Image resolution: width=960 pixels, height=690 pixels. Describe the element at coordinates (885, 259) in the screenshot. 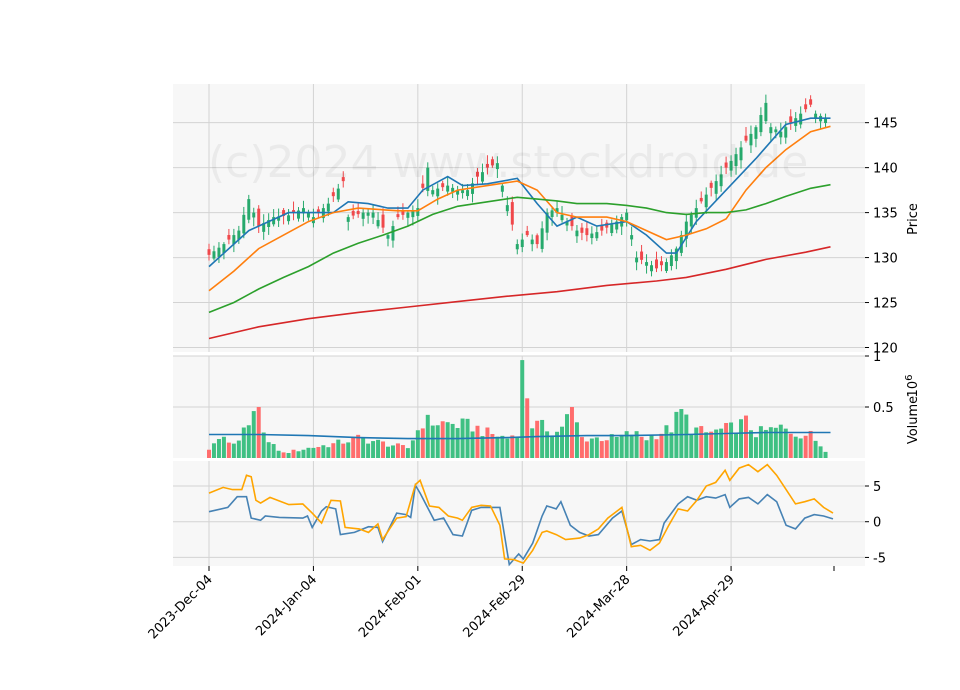

I see `price-ytick-label: 130` at that location.